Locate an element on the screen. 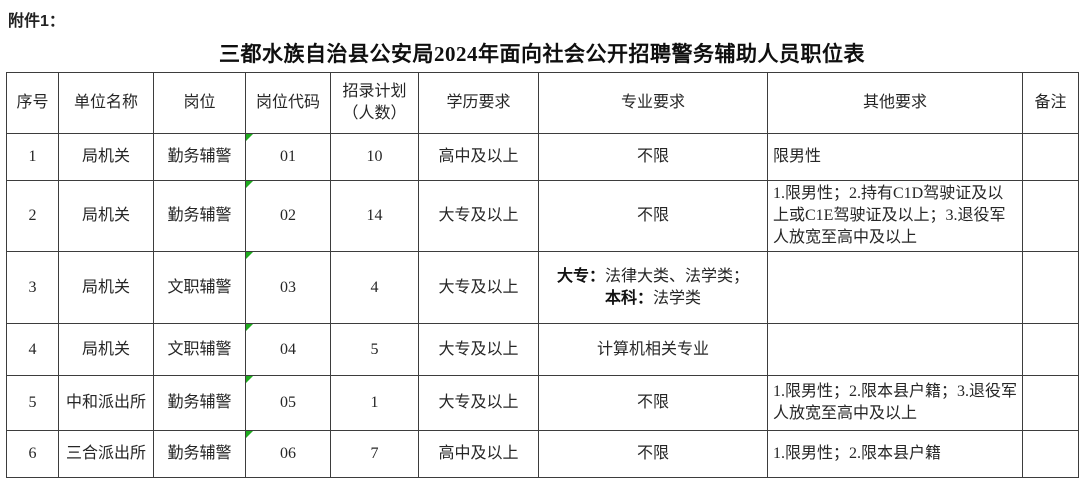 This screenshot has height=478, width=1080. cell-seq: 4 is located at coordinates (32, 349).